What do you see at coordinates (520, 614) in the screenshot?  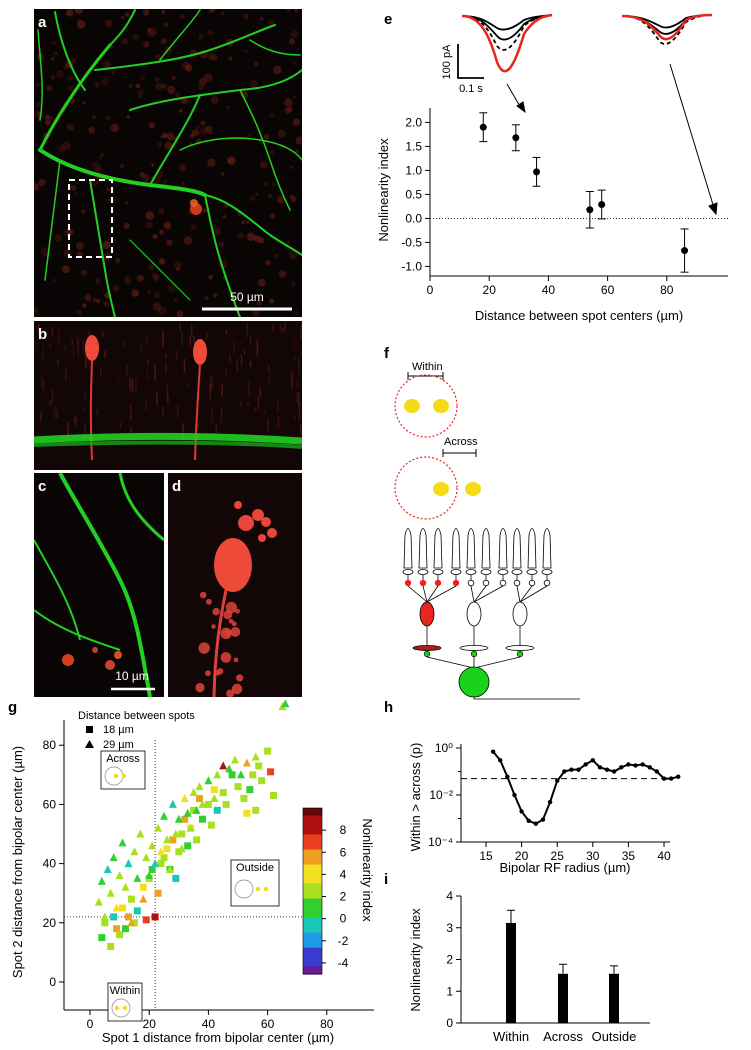 I see `bipolar-cell-icon` at bounding box center [520, 614].